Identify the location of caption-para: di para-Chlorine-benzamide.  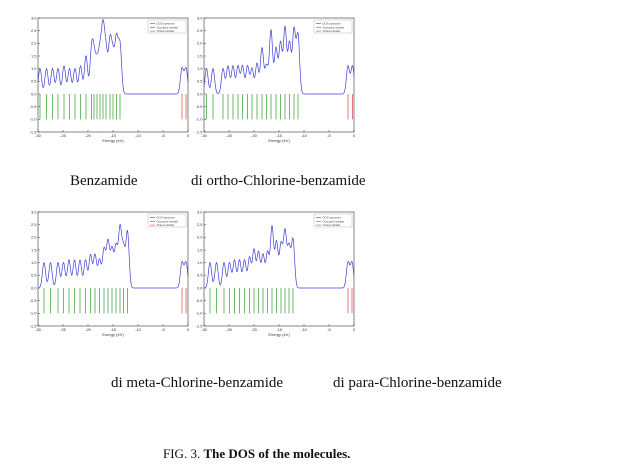
(417, 383).